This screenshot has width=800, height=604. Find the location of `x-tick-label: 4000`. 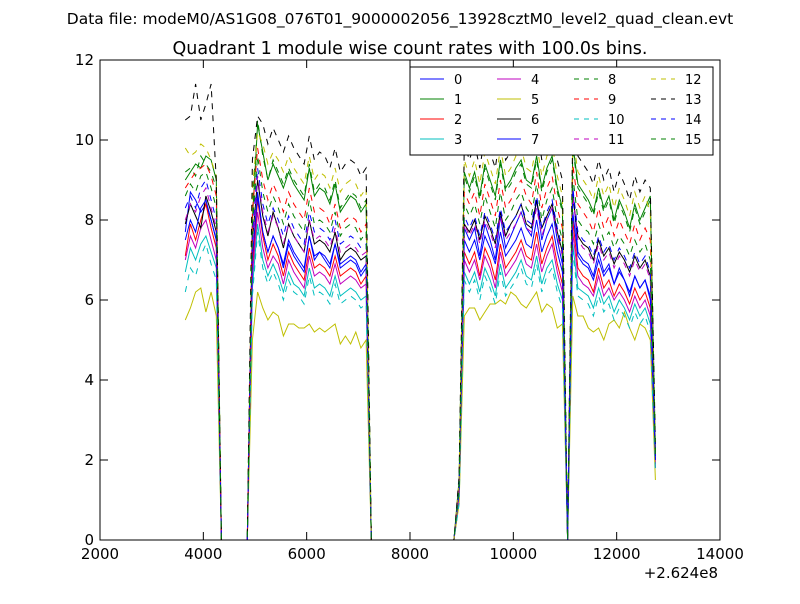

x-tick-label: 4000 is located at coordinates (203, 554).